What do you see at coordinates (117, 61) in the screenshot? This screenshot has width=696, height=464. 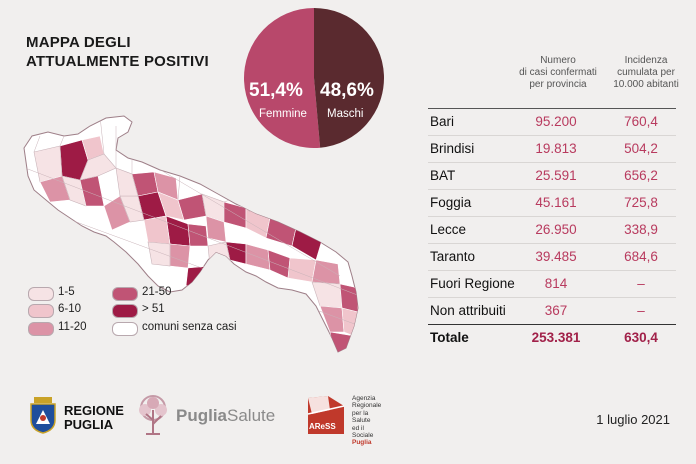 I see `title-line-2: ATTUALMENTE POSITIVI` at bounding box center [117, 61].